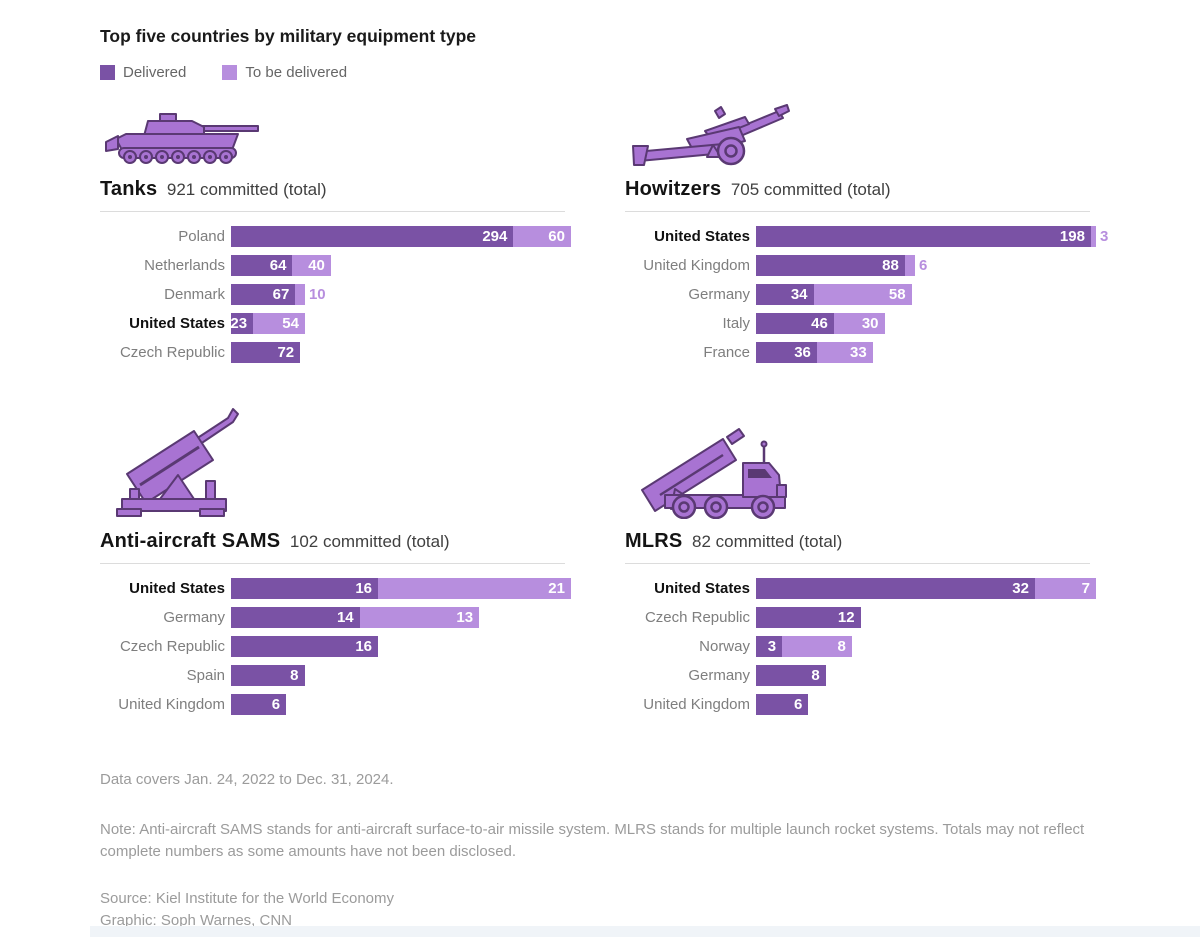 The height and width of the screenshot is (937, 1200). What do you see at coordinates (782, 704) in the screenshot?
I see `bar-delivered: 6` at bounding box center [782, 704].